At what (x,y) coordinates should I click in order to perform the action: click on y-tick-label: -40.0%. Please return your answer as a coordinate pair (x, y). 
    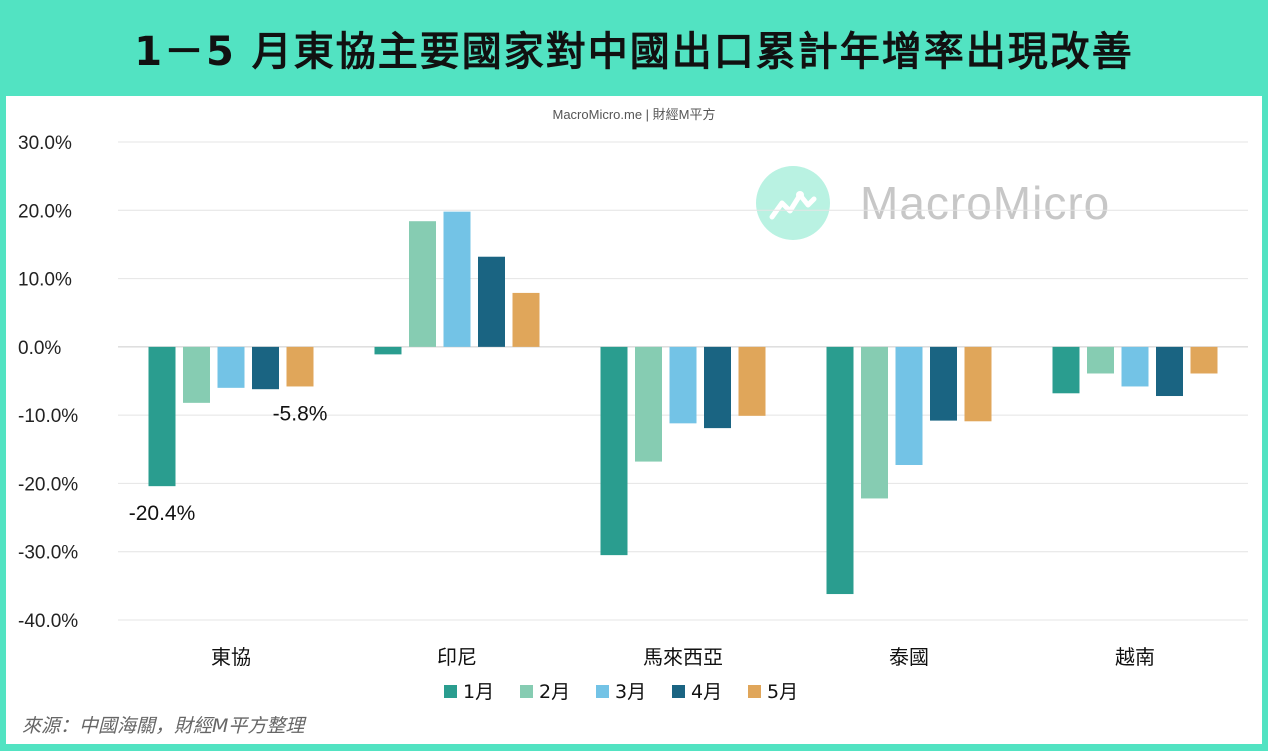
    Looking at the image, I should click on (48, 621).